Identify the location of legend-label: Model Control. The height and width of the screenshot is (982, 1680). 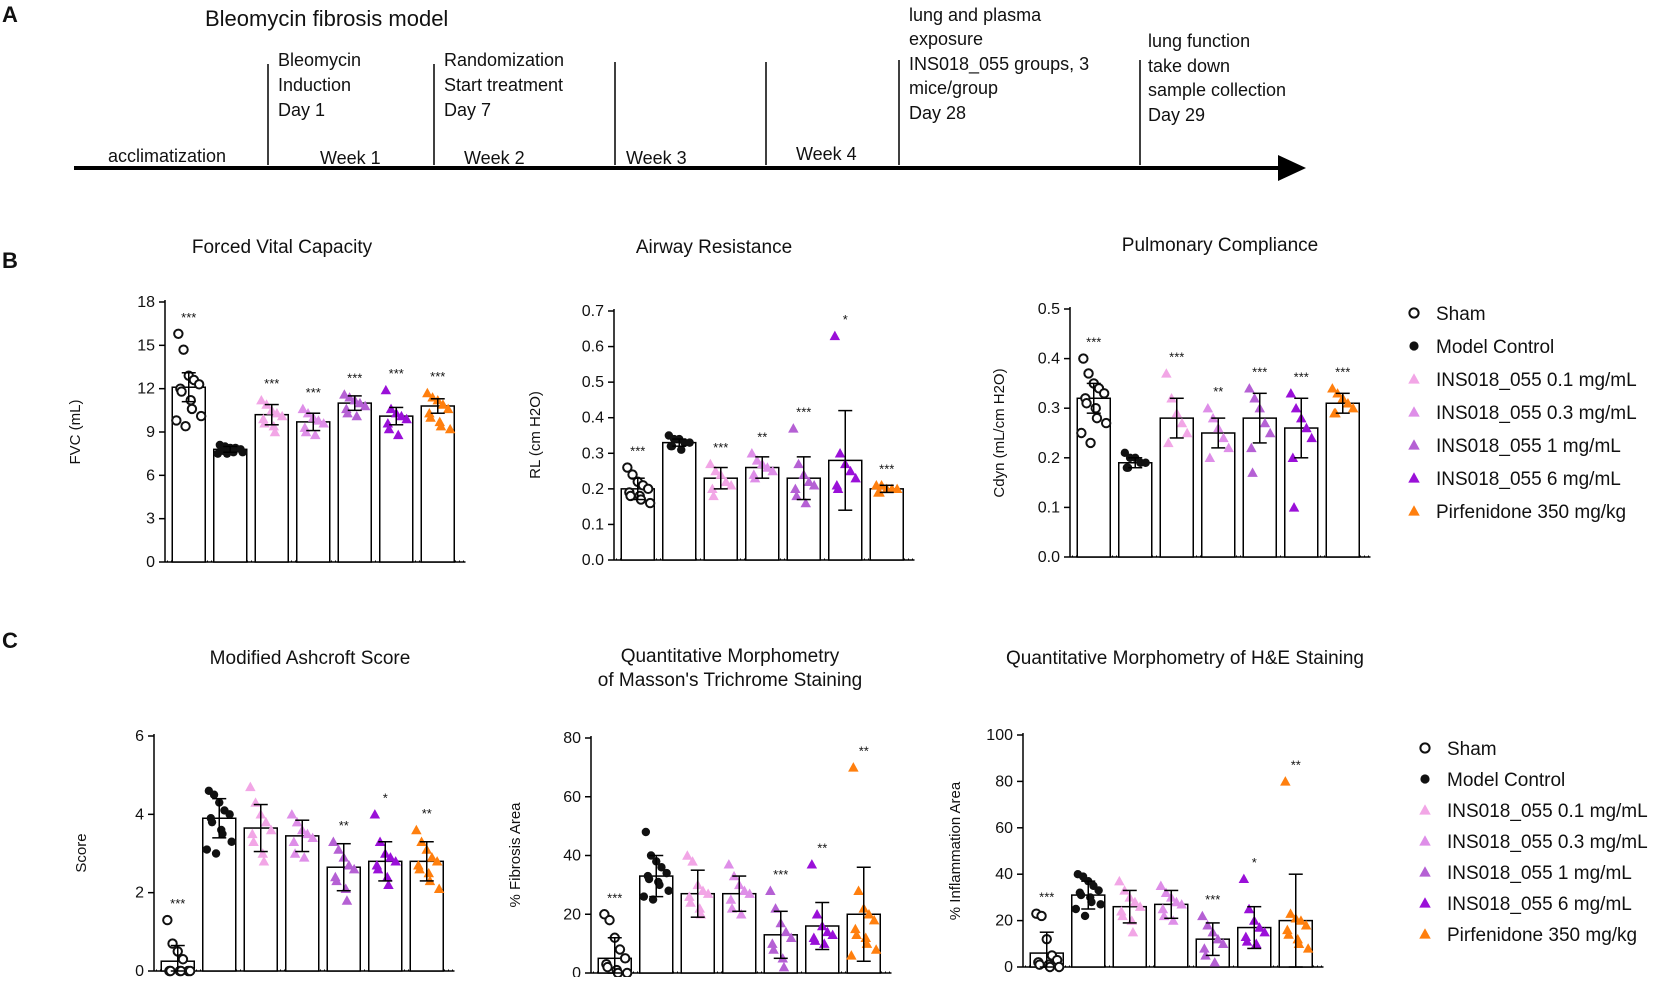
(1495, 347).